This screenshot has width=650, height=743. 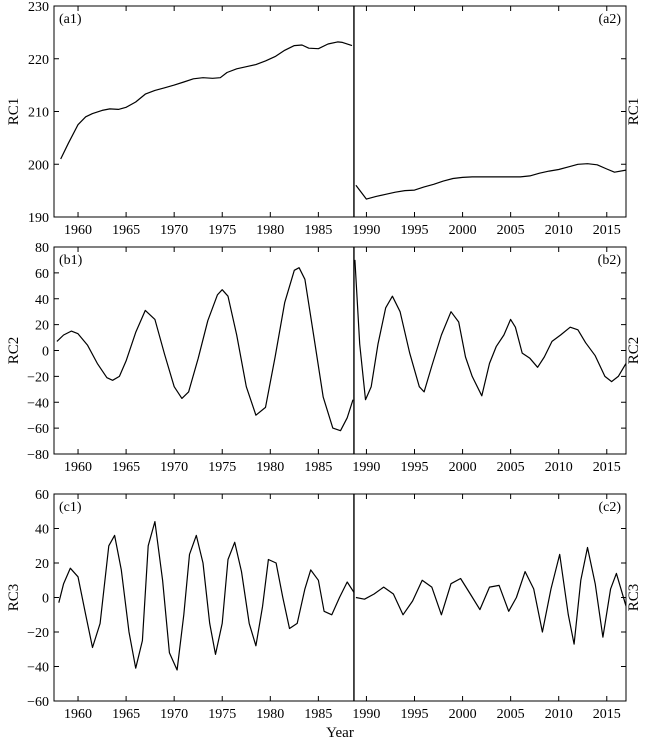 I want to click on rc3-x-tick-label: 1965, so click(x=126, y=714).